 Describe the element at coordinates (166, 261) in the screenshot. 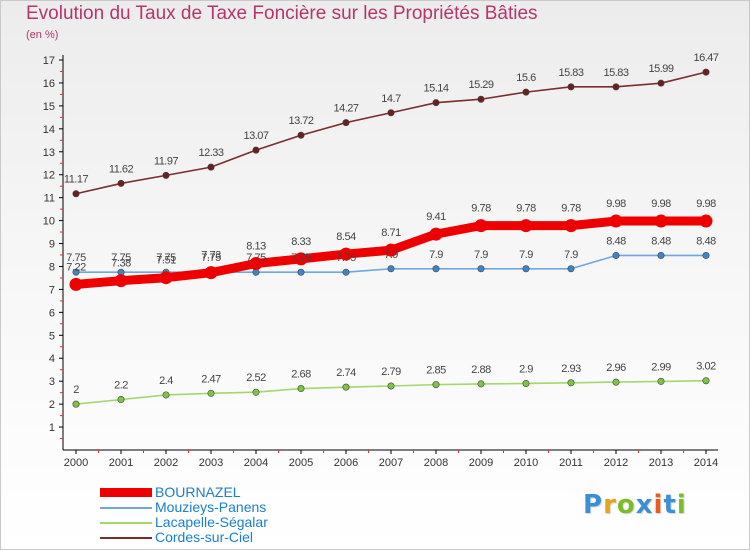

I see `data-label: 7.51` at that location.